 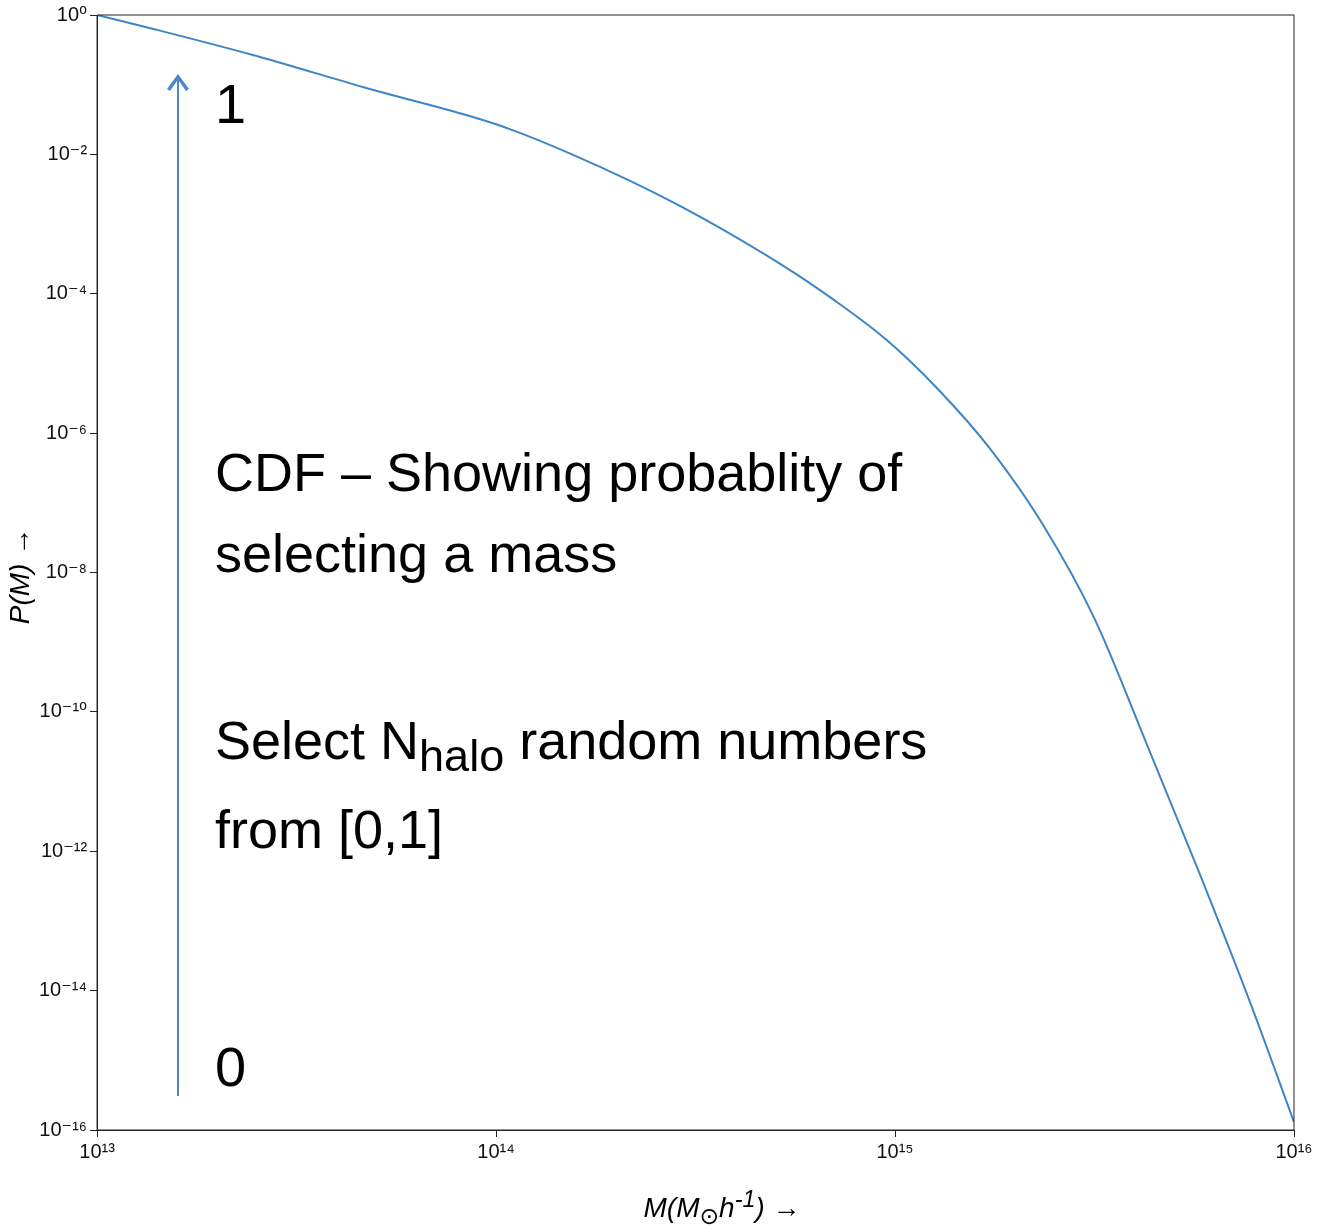 I want to click on y-tick-label: 10⁻⁶, so click(x=67, y=431).